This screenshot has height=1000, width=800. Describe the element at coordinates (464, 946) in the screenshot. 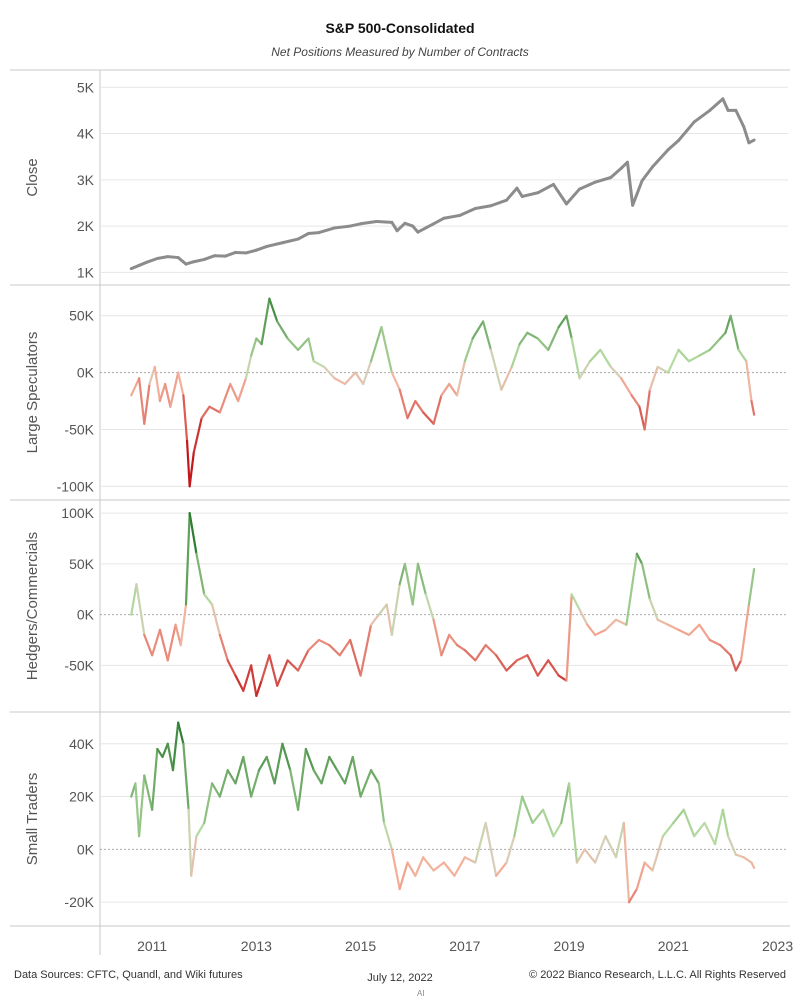

I see `x-tick-label: 2017` at that location.